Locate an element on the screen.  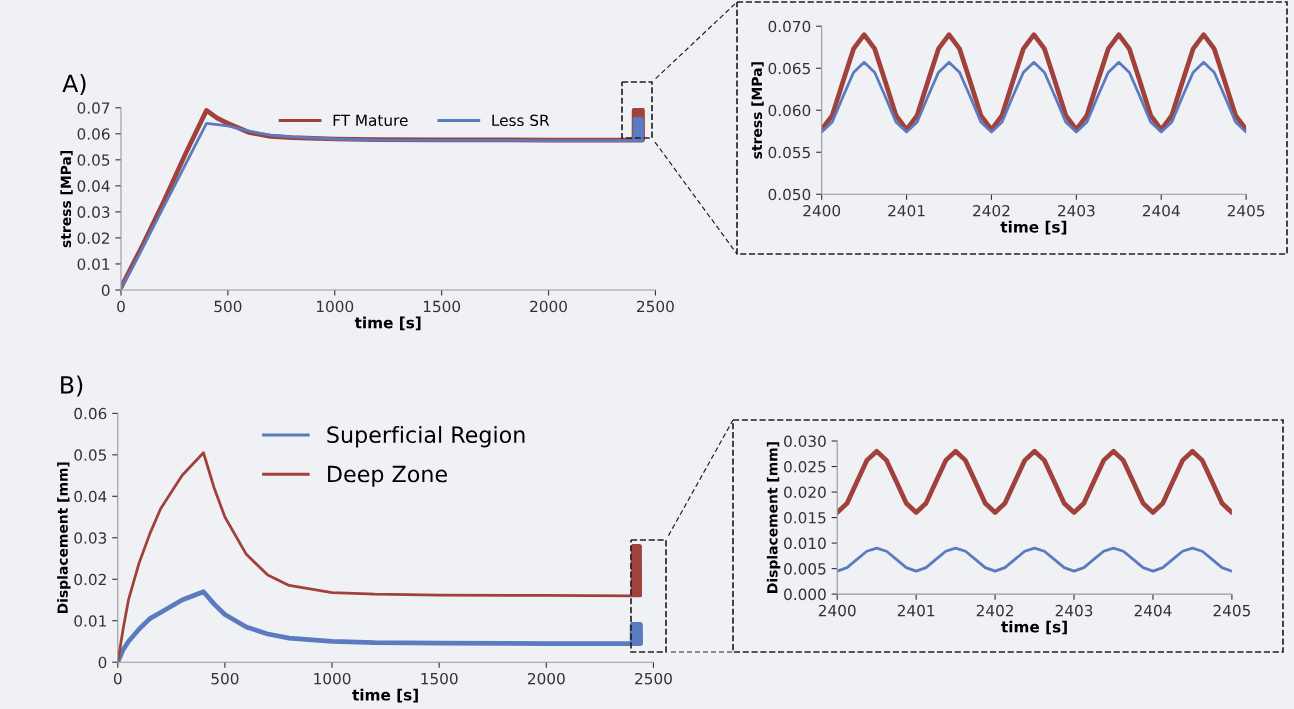
y-tick-label: 0.07 is located at coordinates (93, 108).